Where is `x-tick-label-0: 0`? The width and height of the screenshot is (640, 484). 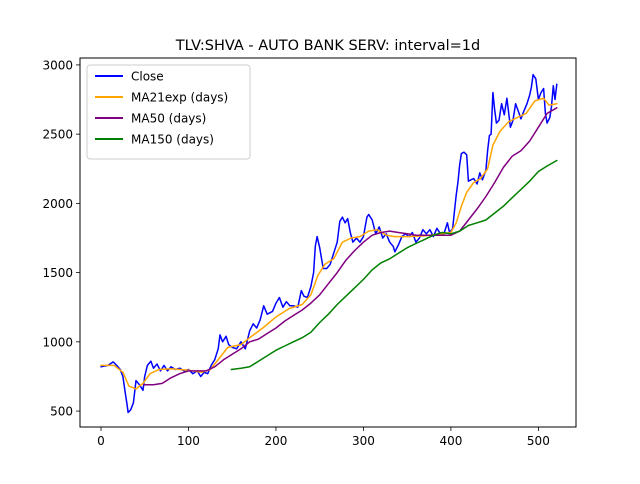 x-tick-label-0: 0 is located at coordinates (101, 441).